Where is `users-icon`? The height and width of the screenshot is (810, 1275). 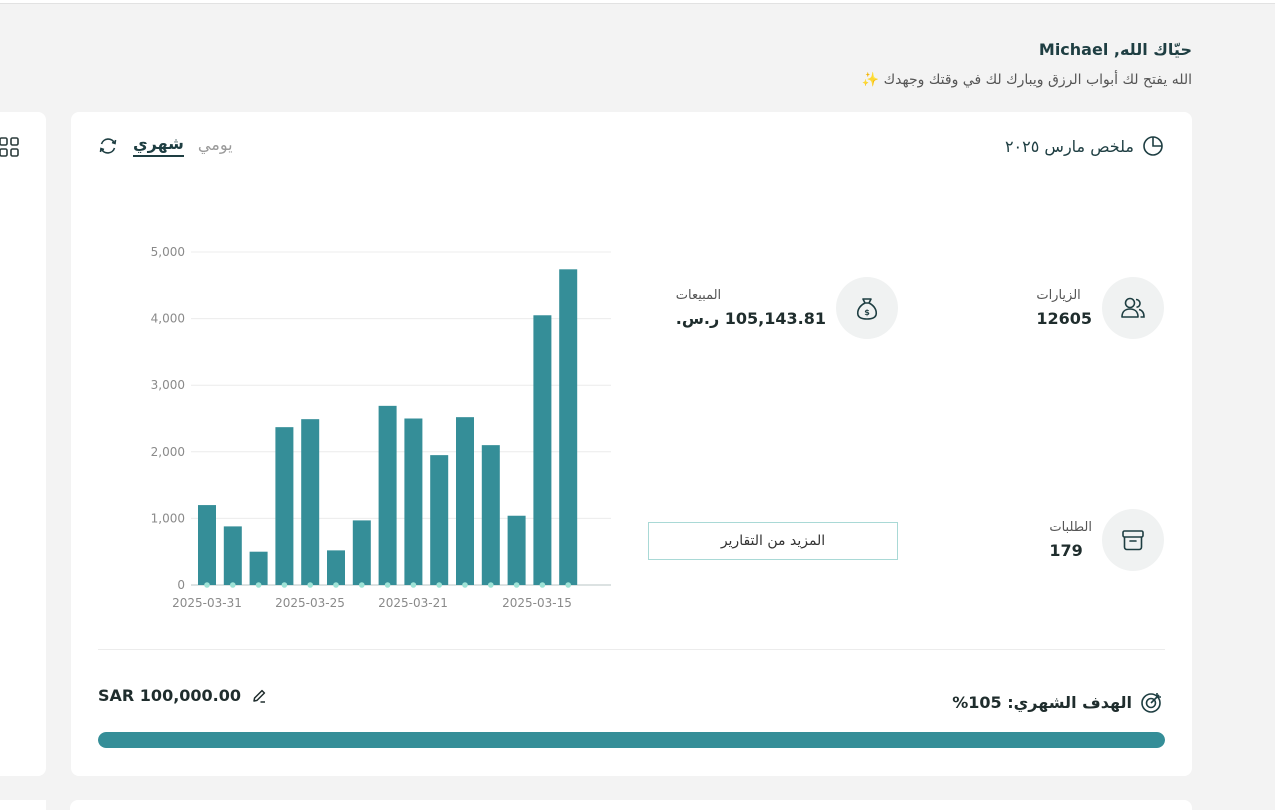
users-icon is located at coordinates (1133, 307).